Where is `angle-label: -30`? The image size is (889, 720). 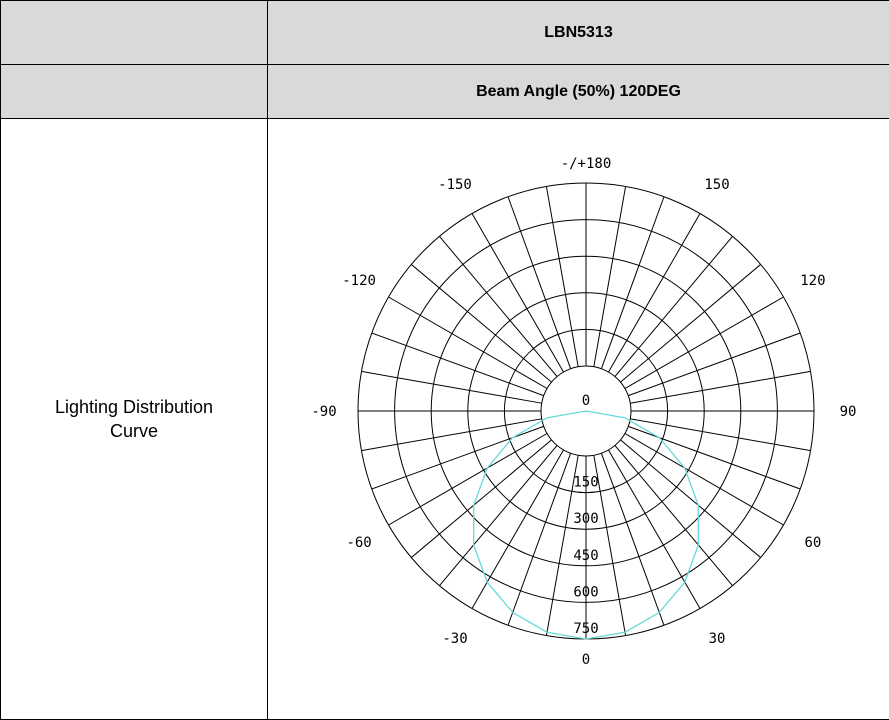 angle-label: -30 is located at coordinates (454, 639).